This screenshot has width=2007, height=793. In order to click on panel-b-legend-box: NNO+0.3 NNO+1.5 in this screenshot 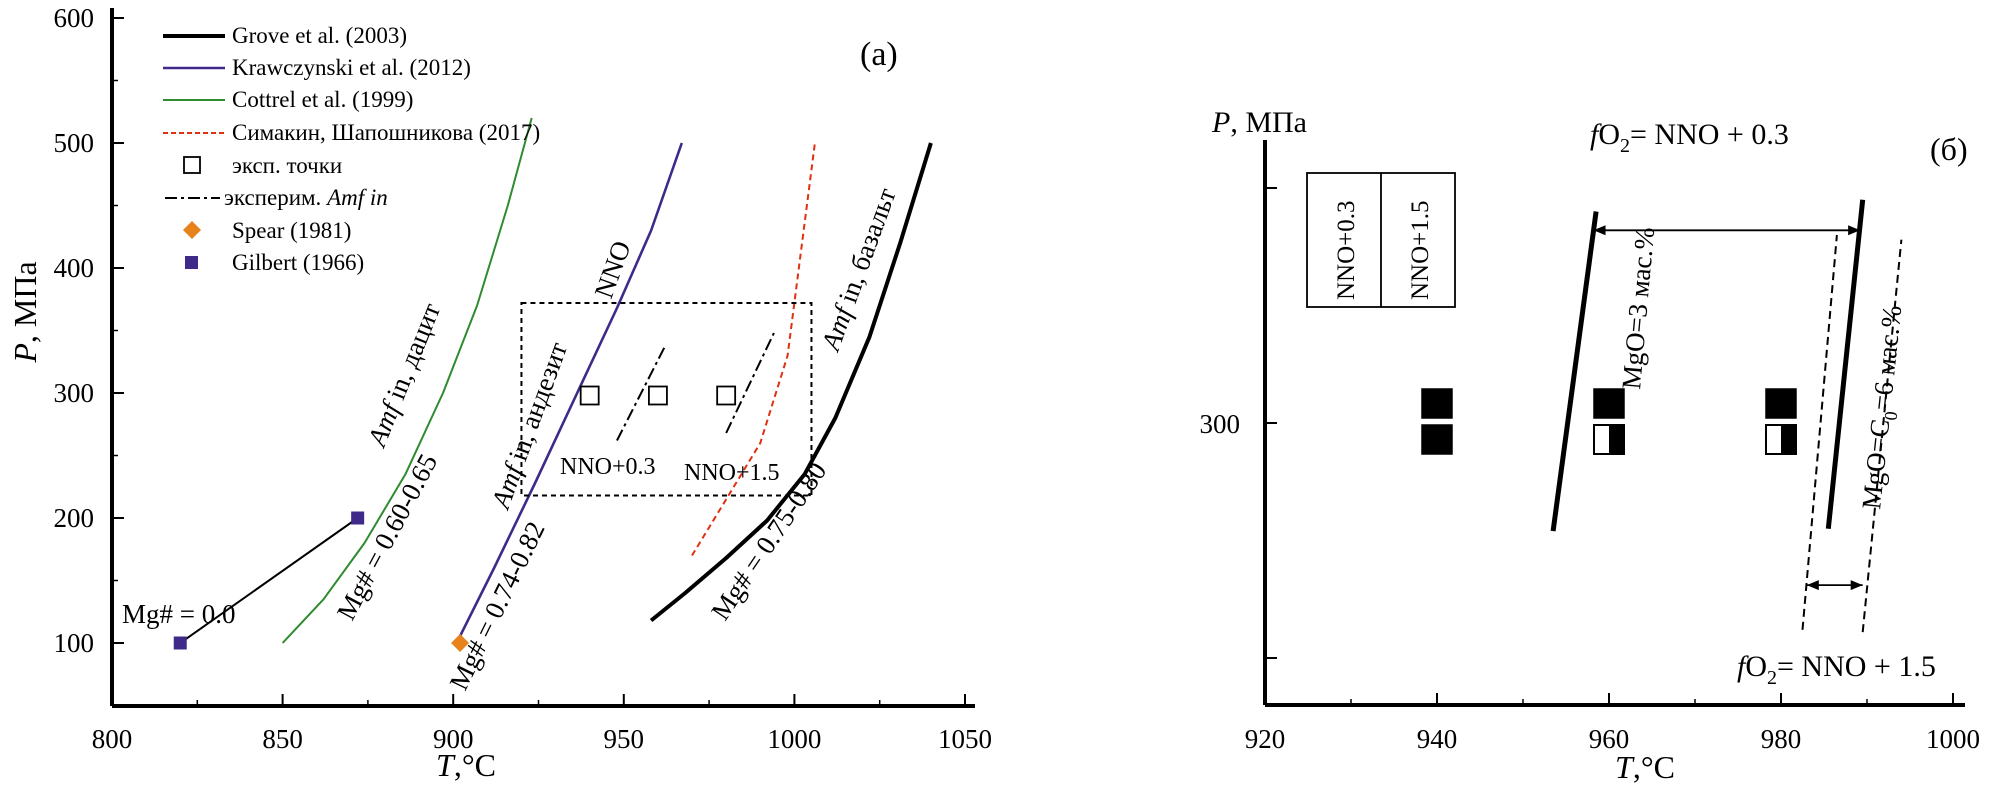, I will do `click(1381, 240)`.